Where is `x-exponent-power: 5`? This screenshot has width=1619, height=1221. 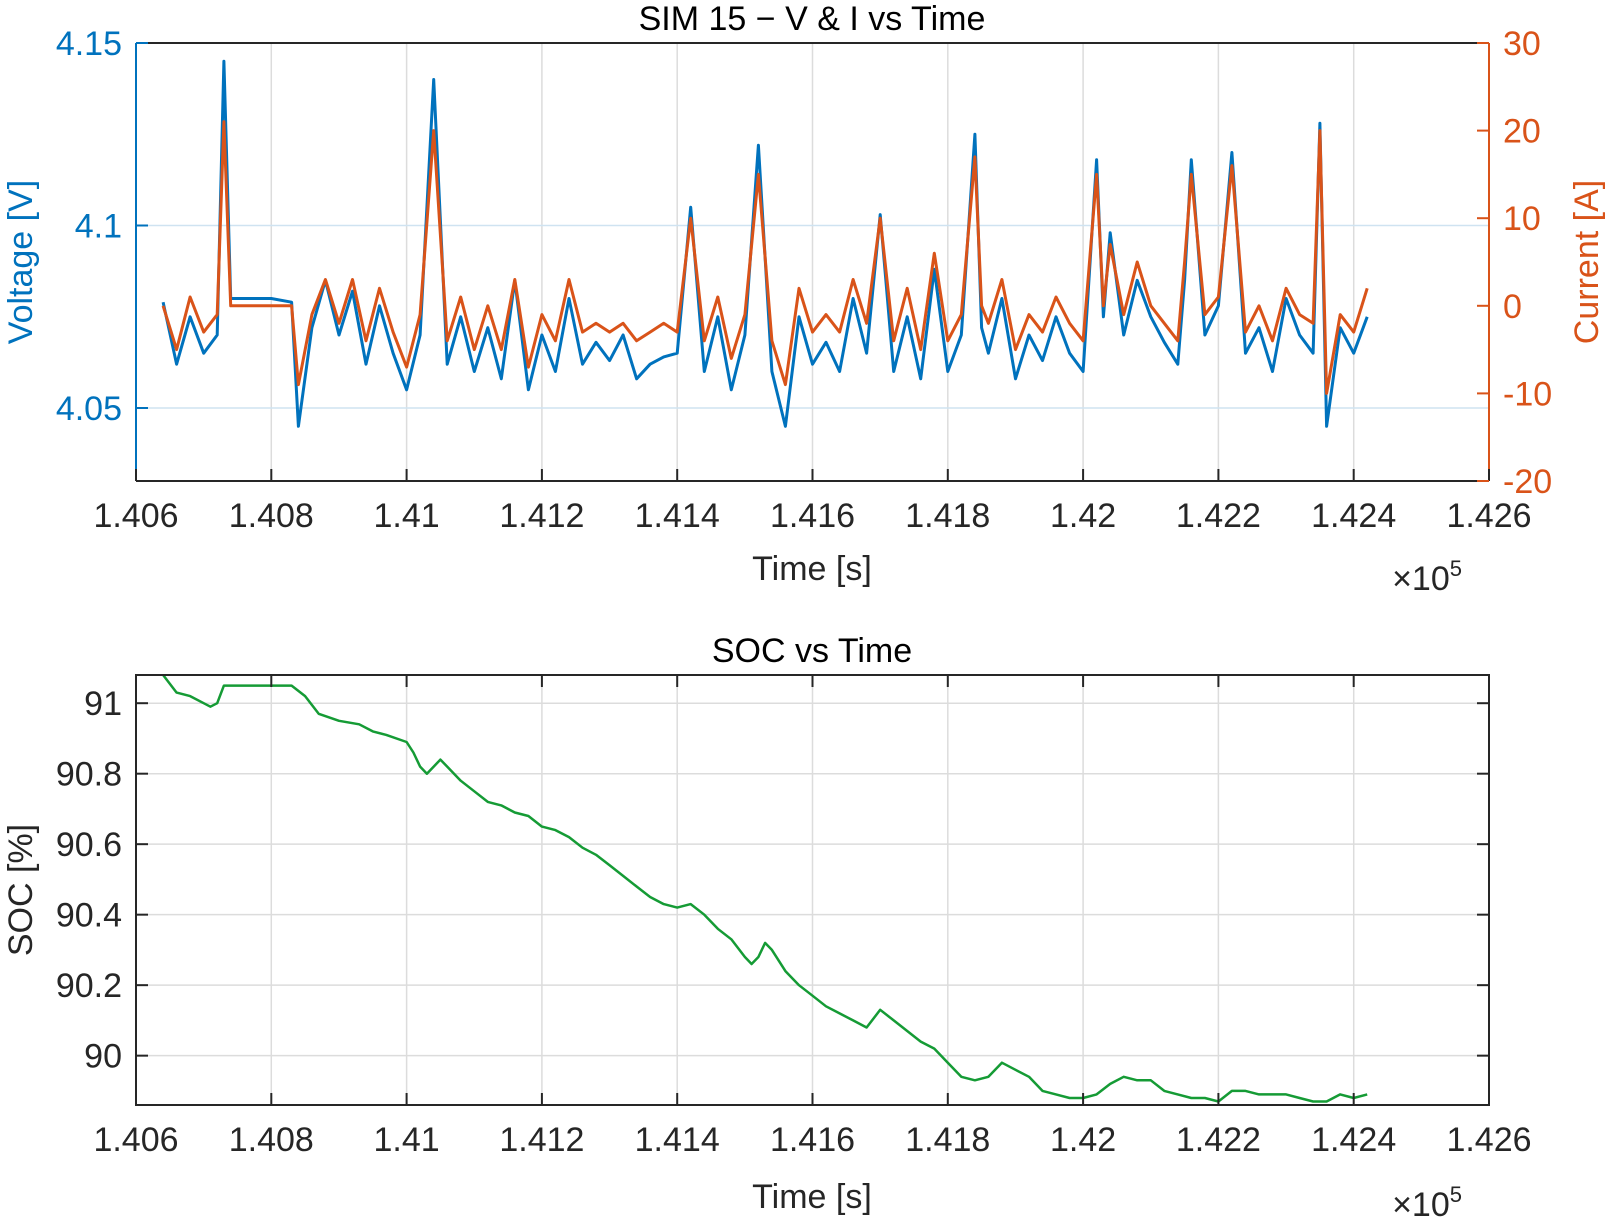
x-exponent-power: 5 is located at coordinates (1456, 568).